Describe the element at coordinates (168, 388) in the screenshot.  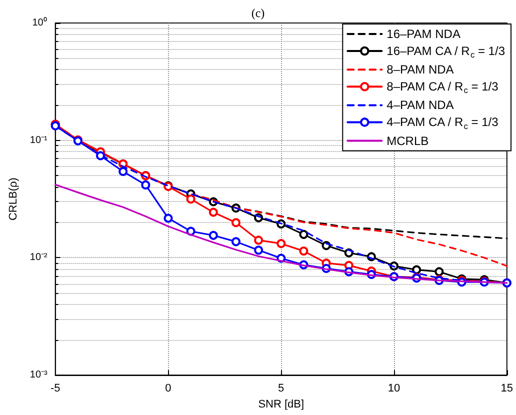
I see `x-tick-label: 0` at that location.